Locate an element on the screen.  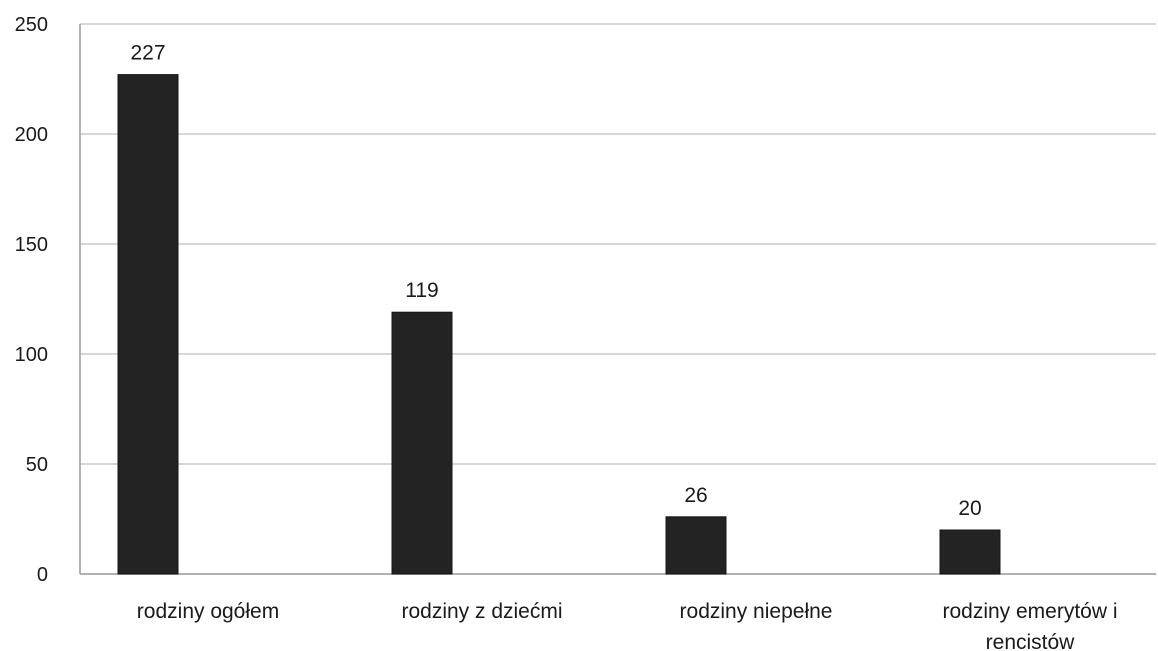
y-tick-label-0: 0 is located at coordinates (42, 575).